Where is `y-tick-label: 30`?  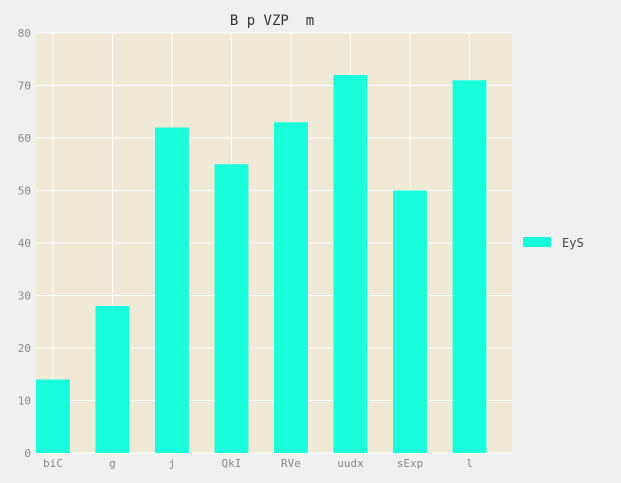 y-tick-label: 30 is located at coordinates (24, 296).